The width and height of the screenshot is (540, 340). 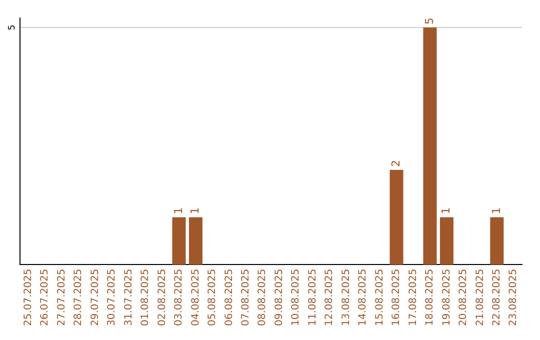 What do you see at coordinates (95, 297) in the screenshot?
I see `x-tick-label: 29.07.2025` at bounding box center [95, 297].